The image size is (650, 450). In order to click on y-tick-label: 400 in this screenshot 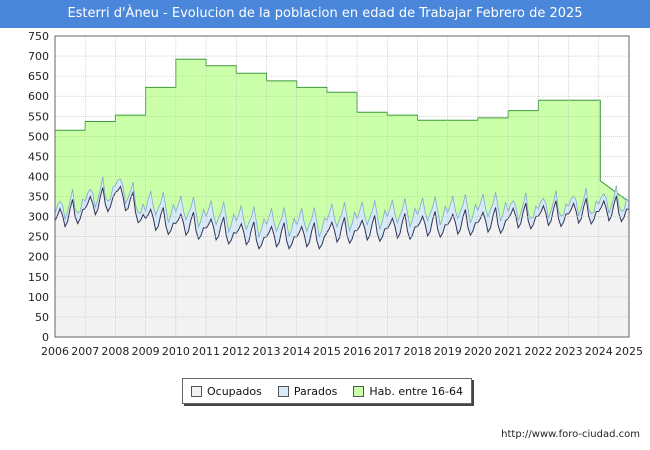, I will do `click(38, 176)`.